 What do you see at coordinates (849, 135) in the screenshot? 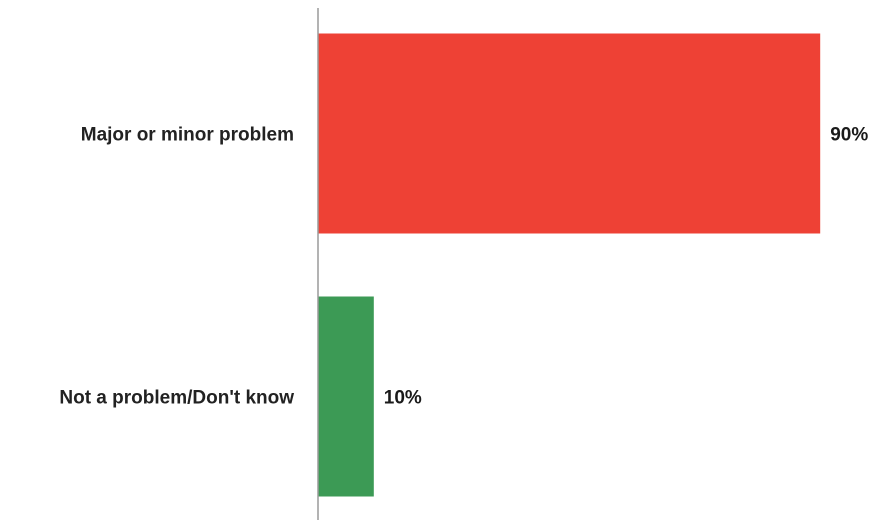
I see `value-label-major-or-minor-problem: 90%` at bounding box center [849, 135].